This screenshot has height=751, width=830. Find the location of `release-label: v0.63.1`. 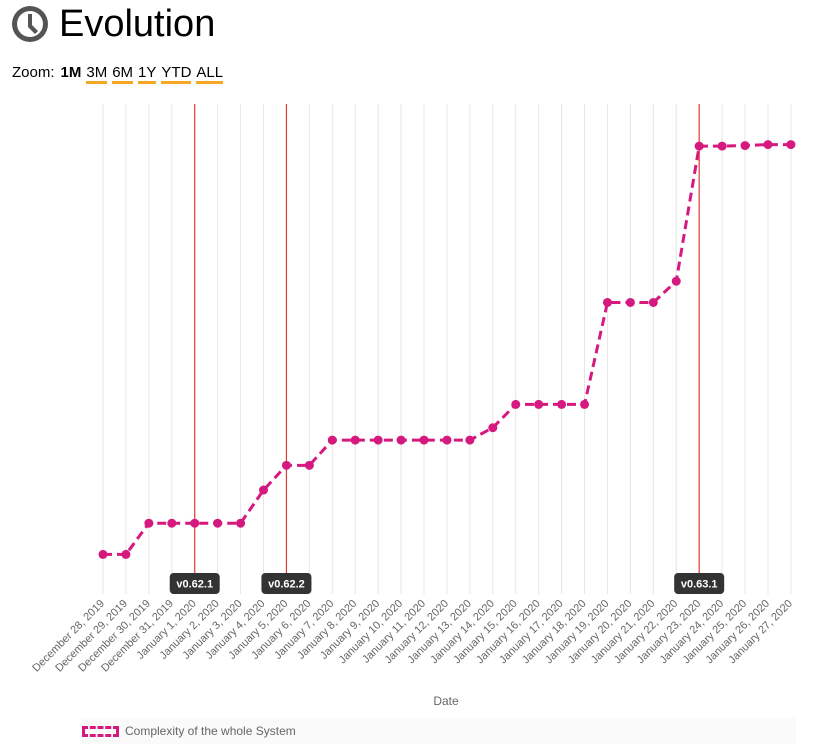

release-label: v0.63.1 is located at coordinates (699, 585).